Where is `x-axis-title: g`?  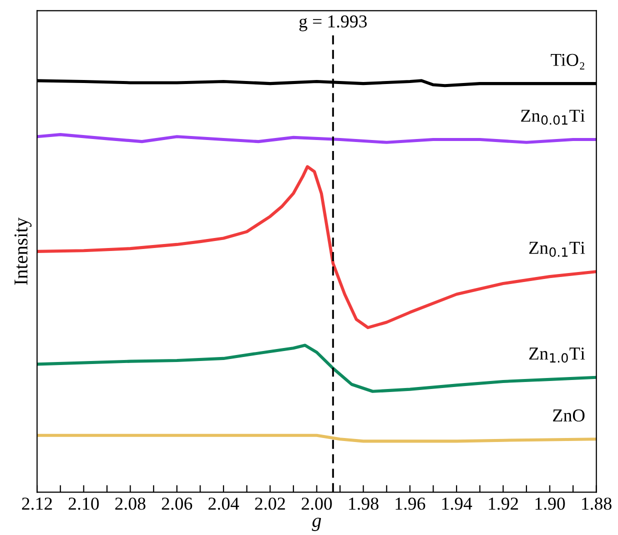
x-axis-title: g is located at coordinates (317, 525).